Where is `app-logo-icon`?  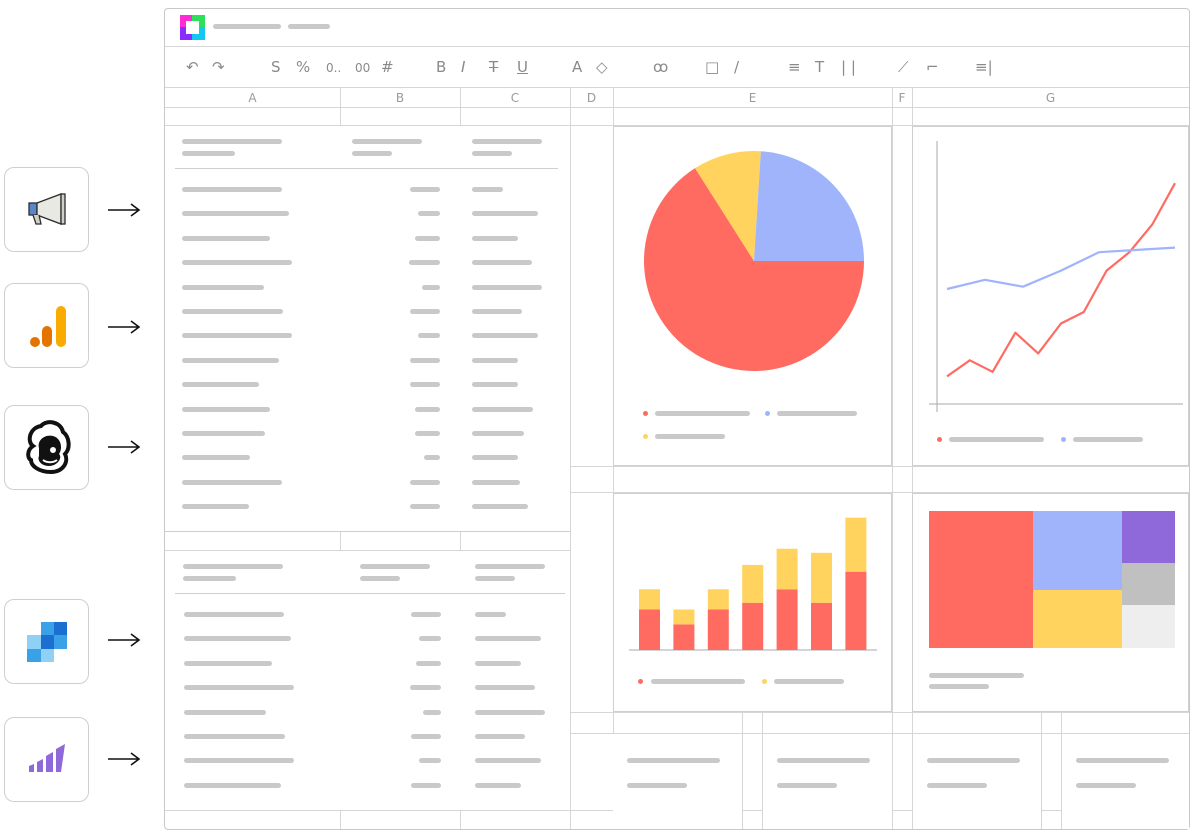 app-logo-icon is located at coordinates (192, 27).